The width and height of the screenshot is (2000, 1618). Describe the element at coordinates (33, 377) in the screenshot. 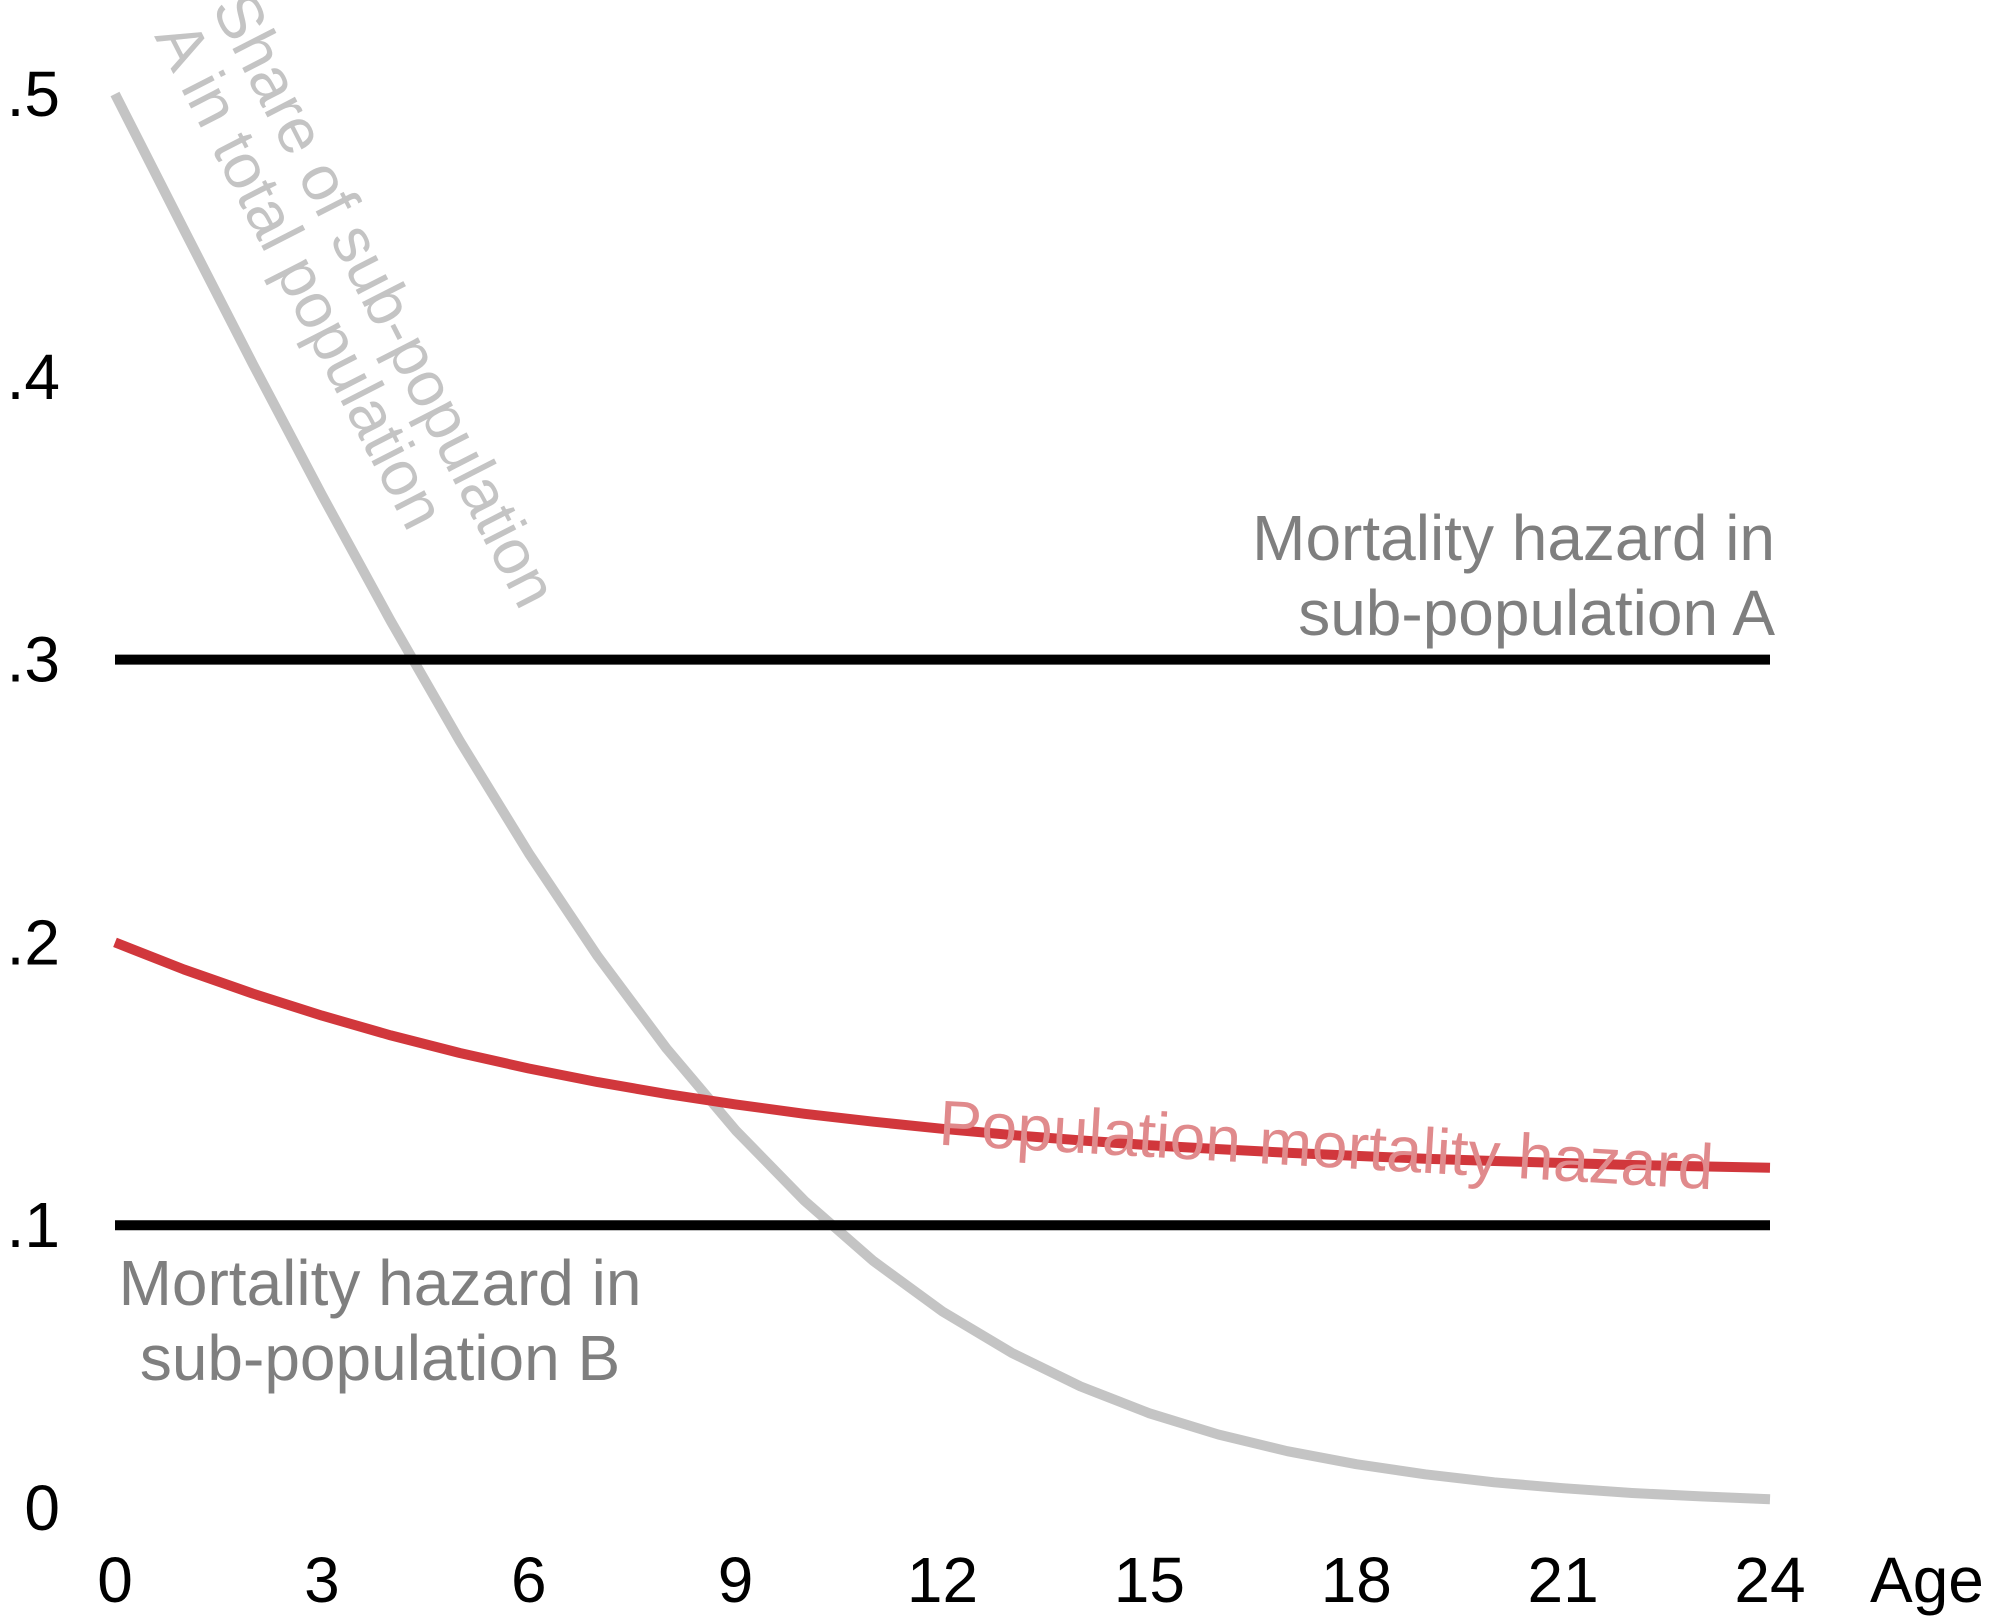

I see `y-tick-label: .4` at that location.